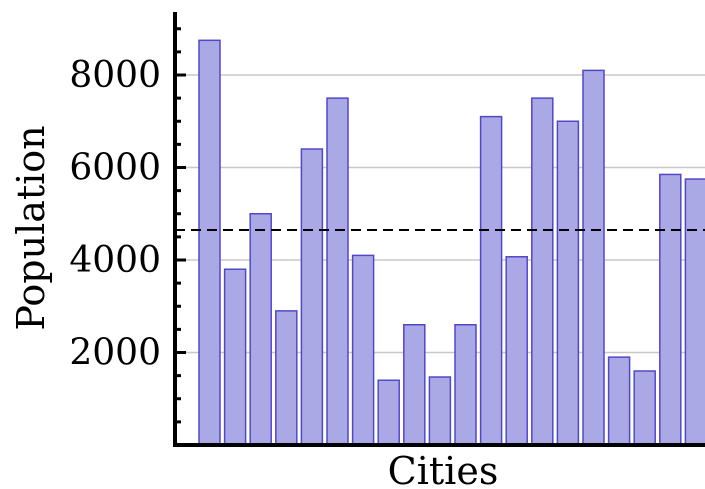 The image size is (705, 489). Describe the element at coordinates (443, 469) in the screenshot. I see `x-axis-title: Cities` at that location.